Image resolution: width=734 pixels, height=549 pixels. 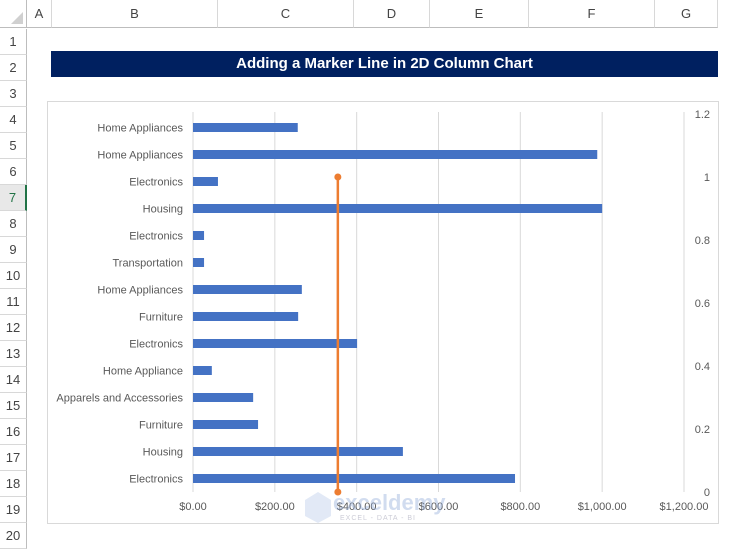 I want to click on row-header-20: 20, so click(x=13, y=536).